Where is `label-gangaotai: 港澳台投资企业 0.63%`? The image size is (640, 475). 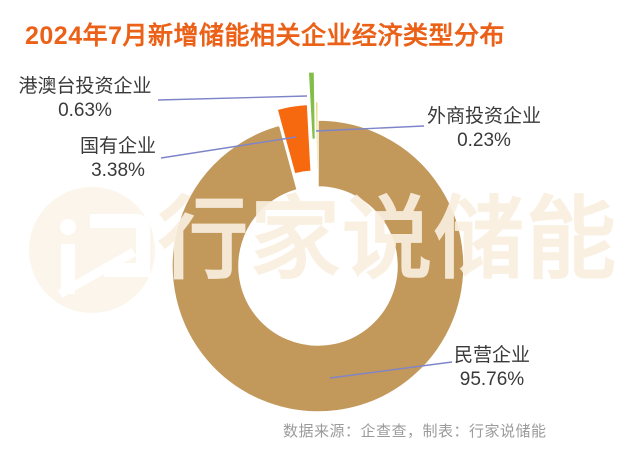
label-gangaotai: 港澳台投资企业 0.63% is located at coordinates (85, 99).